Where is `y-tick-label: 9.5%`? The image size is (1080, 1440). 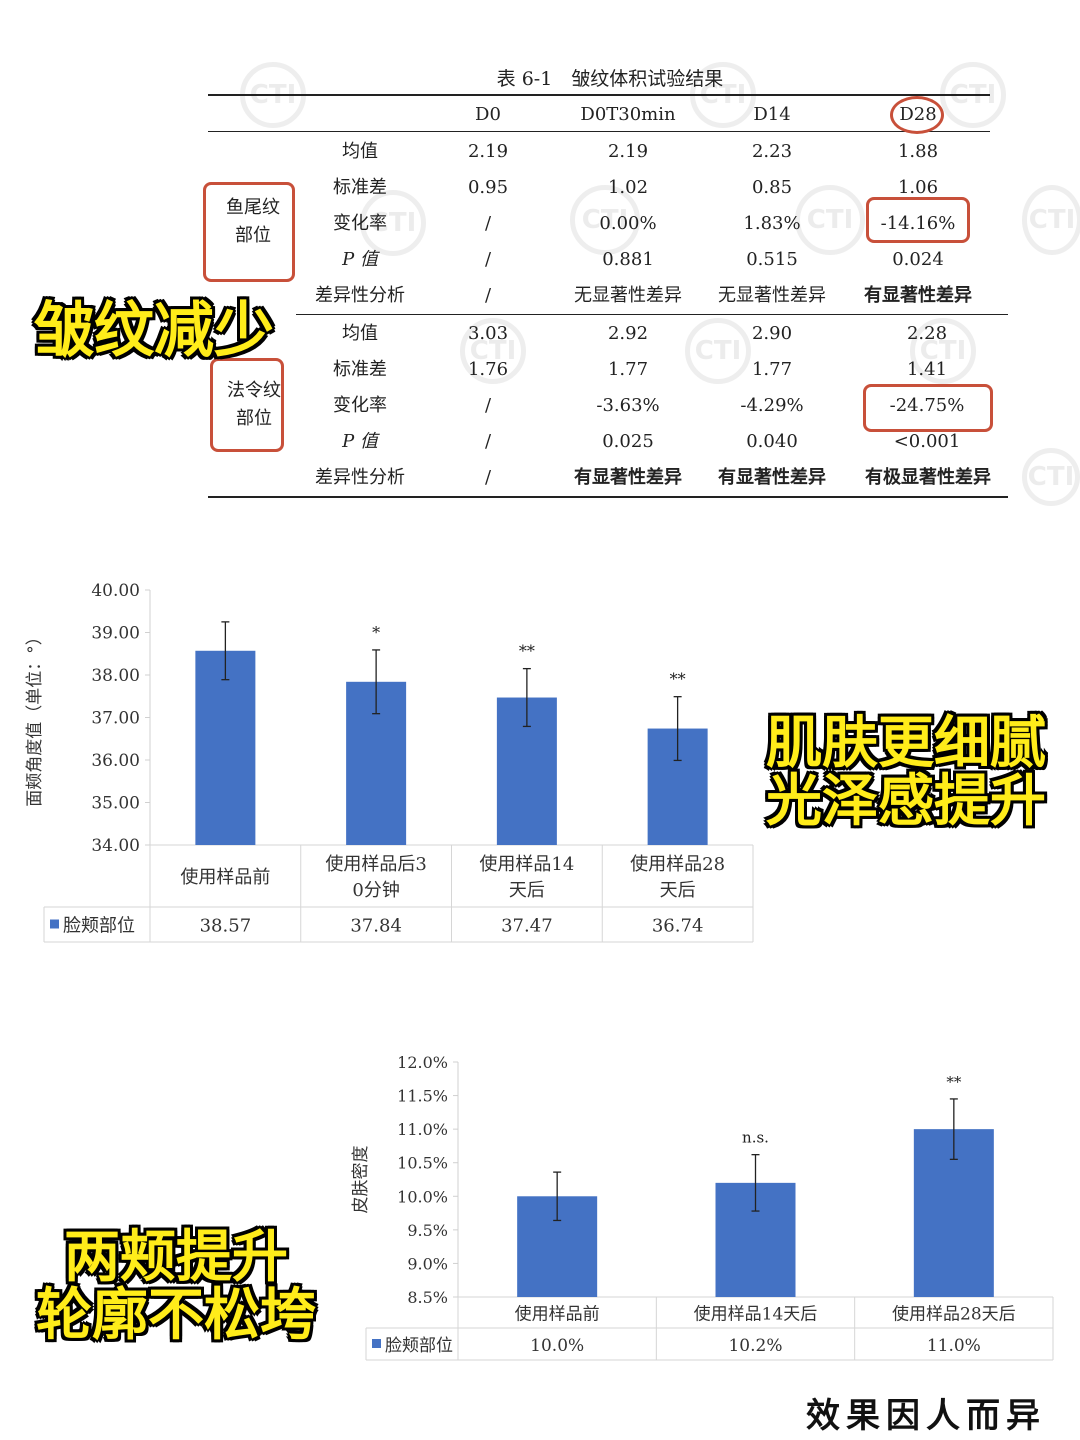
y-tick-label: 9.5% is located at coordinates (427, 1230).